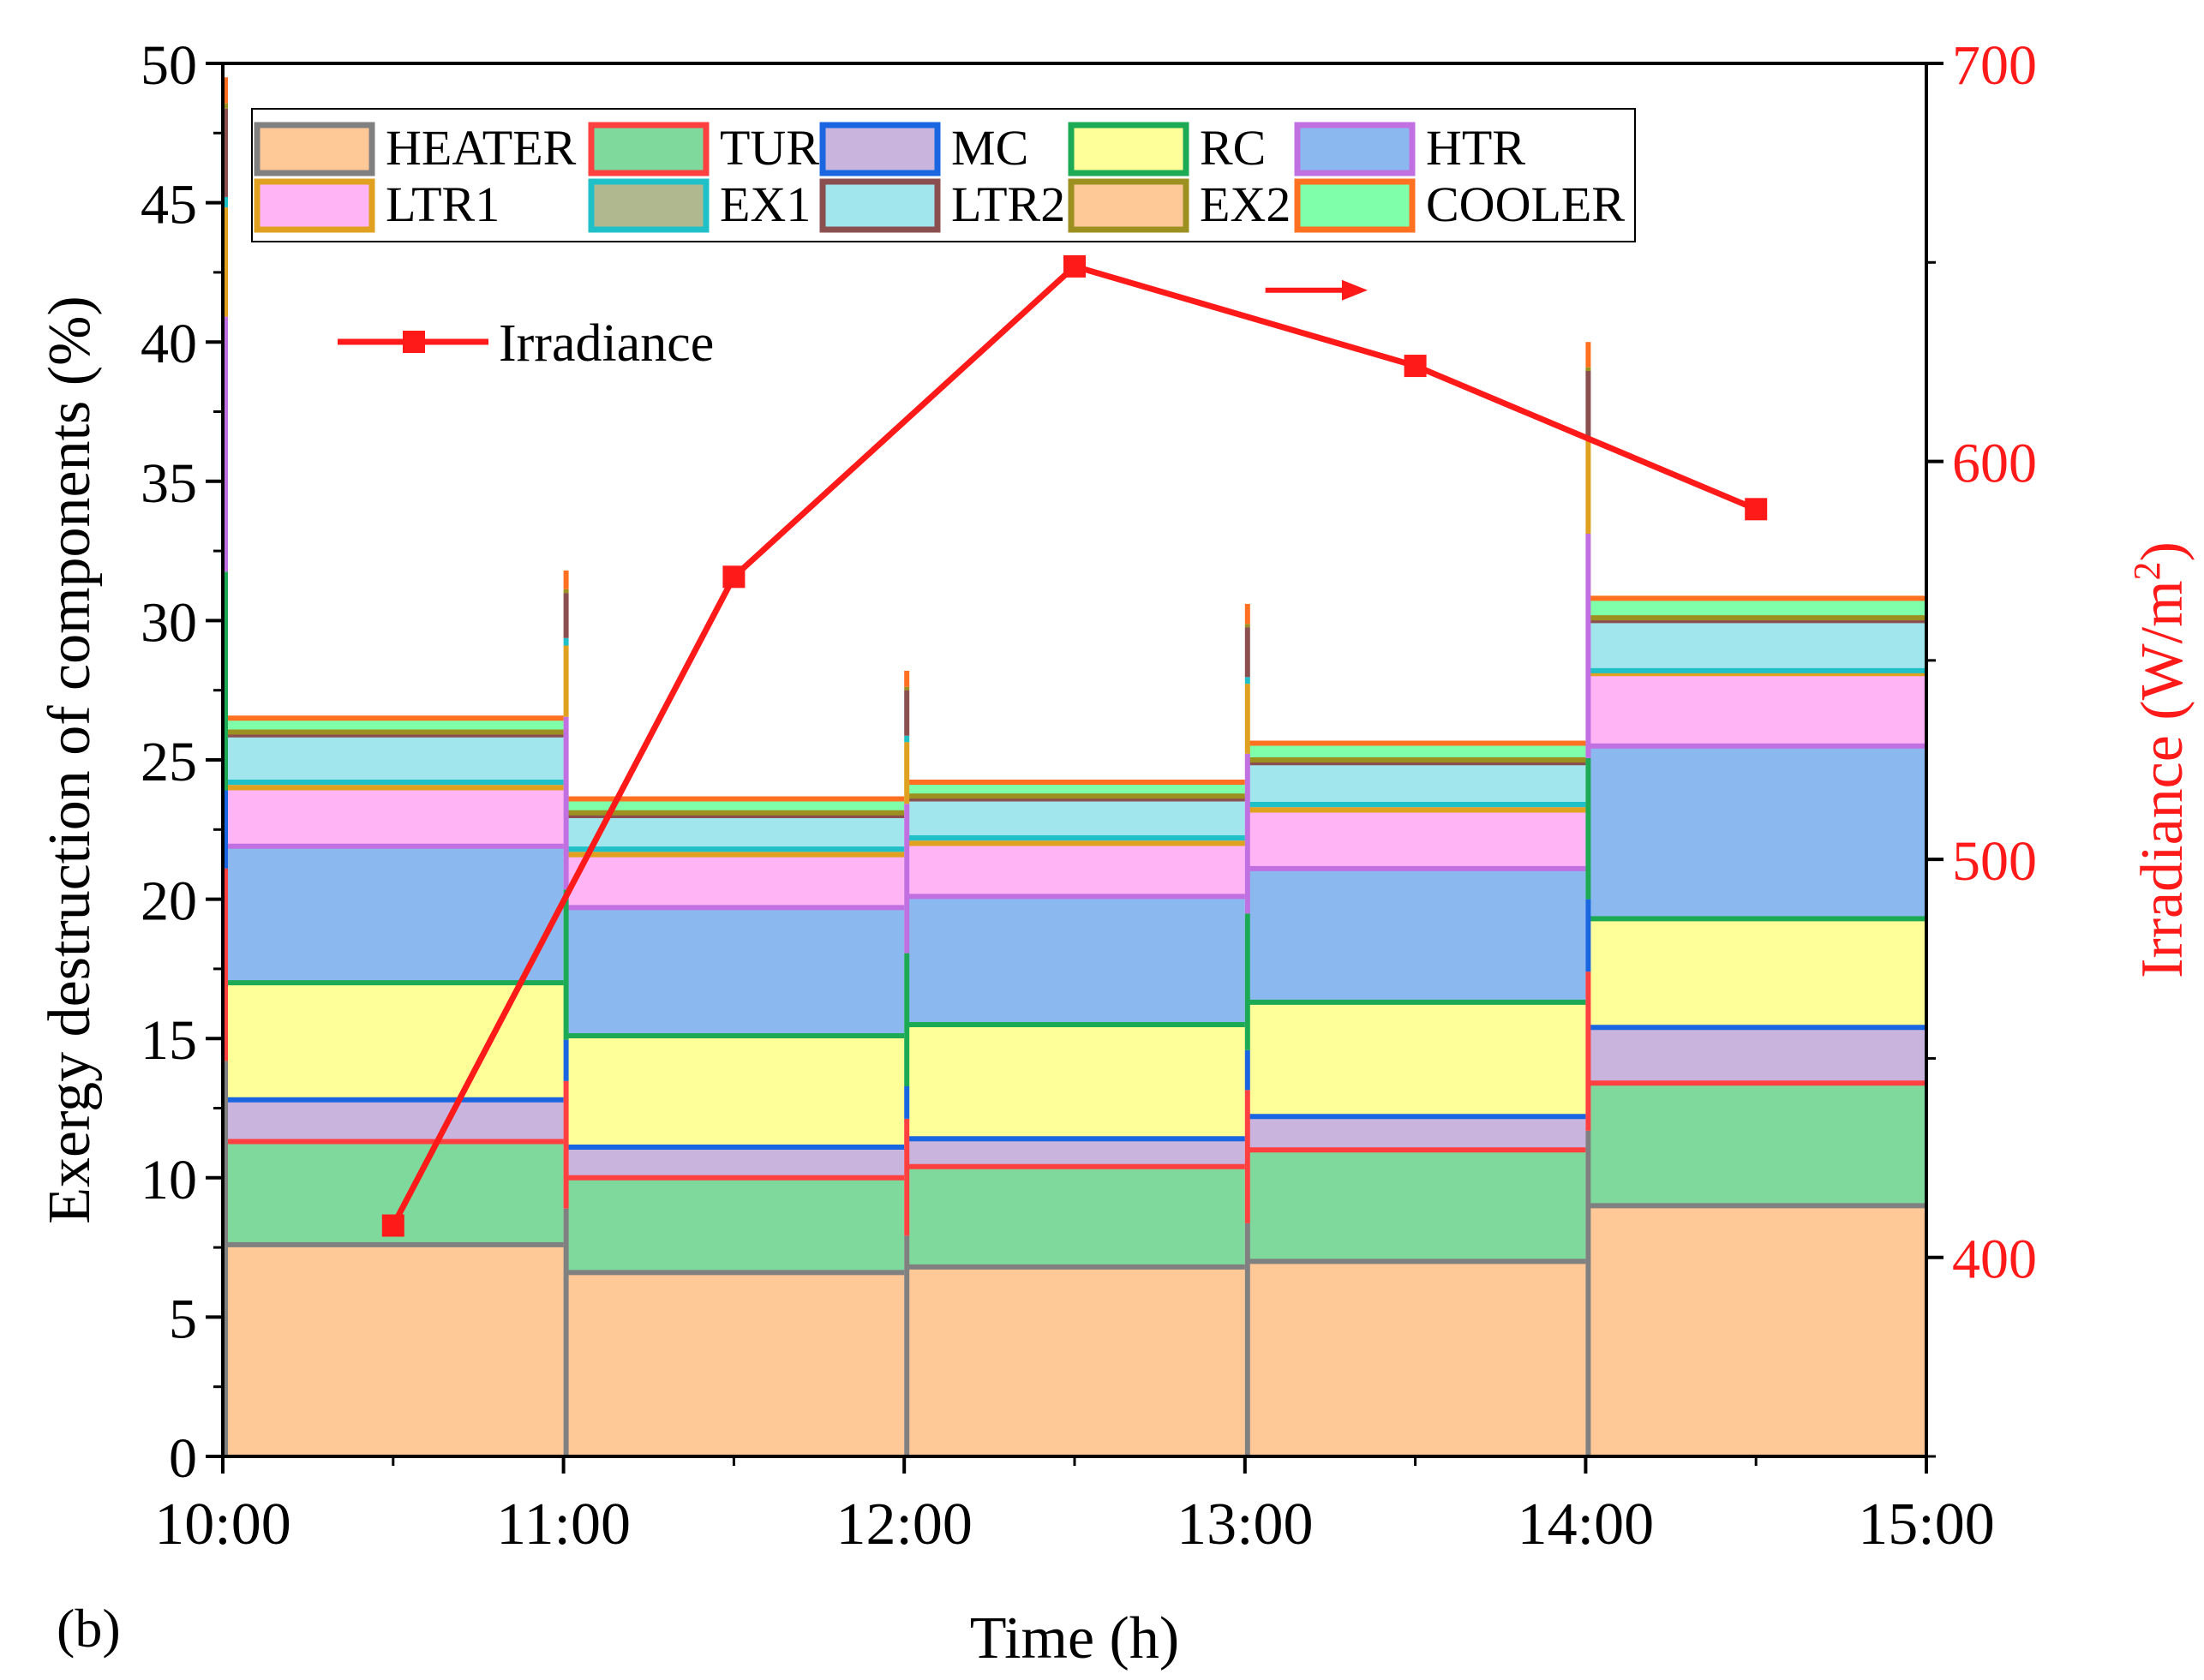  What do you see at coordinates (169, 1041) in the screenshot?
I see `y-tick-label-15: 15` at bounding box center [169, 1041].